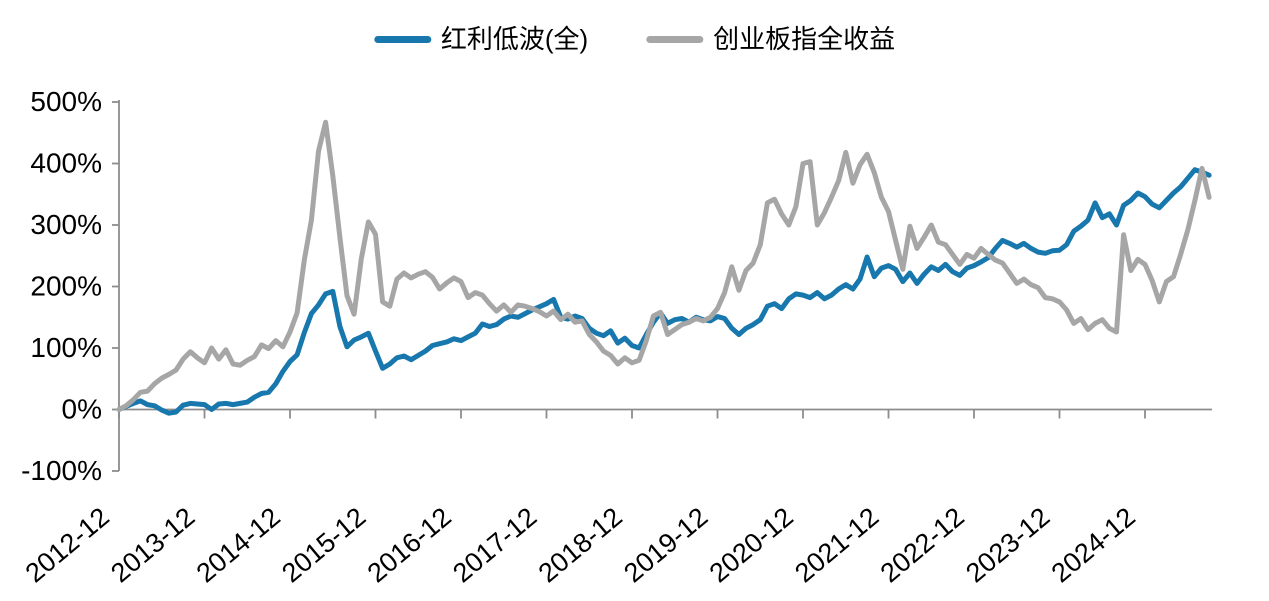 This screenshot has height=601, width=1269. Describe the element at coordinates (804, 39) in the screenshot. I see `legend-label-series2: 创业板指全收益` at that location.